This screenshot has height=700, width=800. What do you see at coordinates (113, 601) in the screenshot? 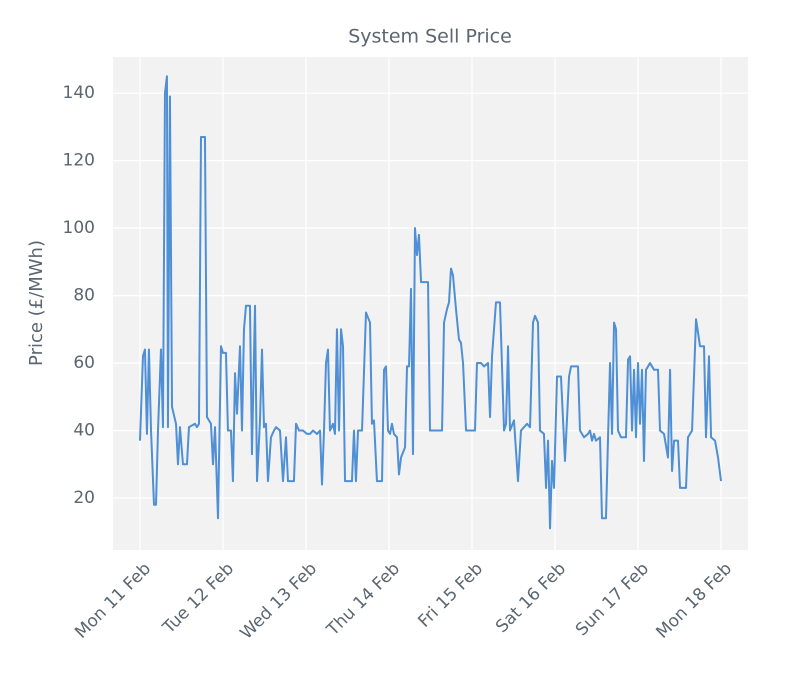
I see `x-tick-label: Mon 11 Feb` at bounding box center [113, 601].